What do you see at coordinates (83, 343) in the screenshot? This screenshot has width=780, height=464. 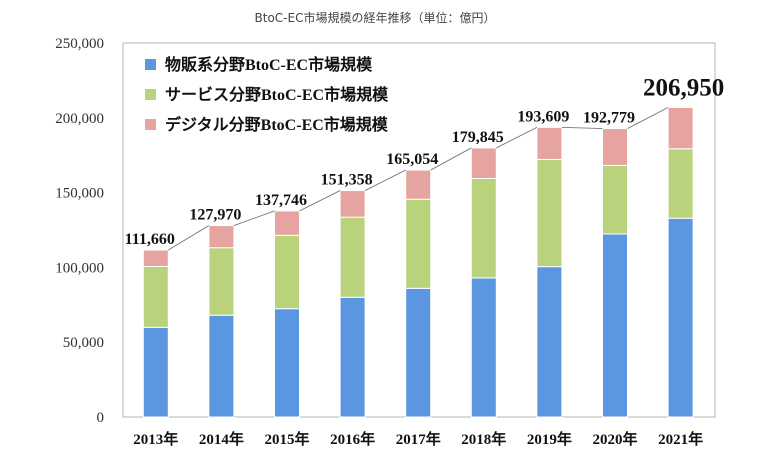 I see `y-tick-label: 50,000` at bounding box center [83, 343].